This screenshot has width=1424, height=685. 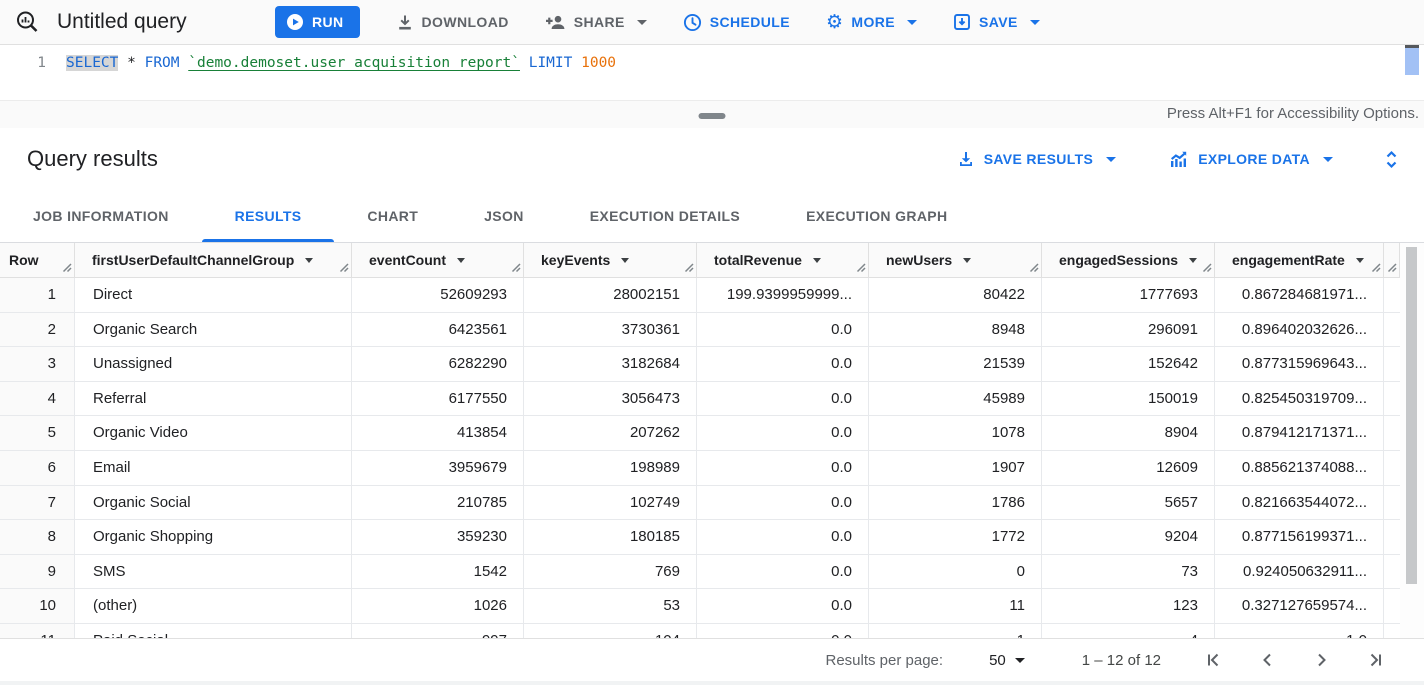 I want to click on column-header-Row: Row, so click(x=37, y=260).